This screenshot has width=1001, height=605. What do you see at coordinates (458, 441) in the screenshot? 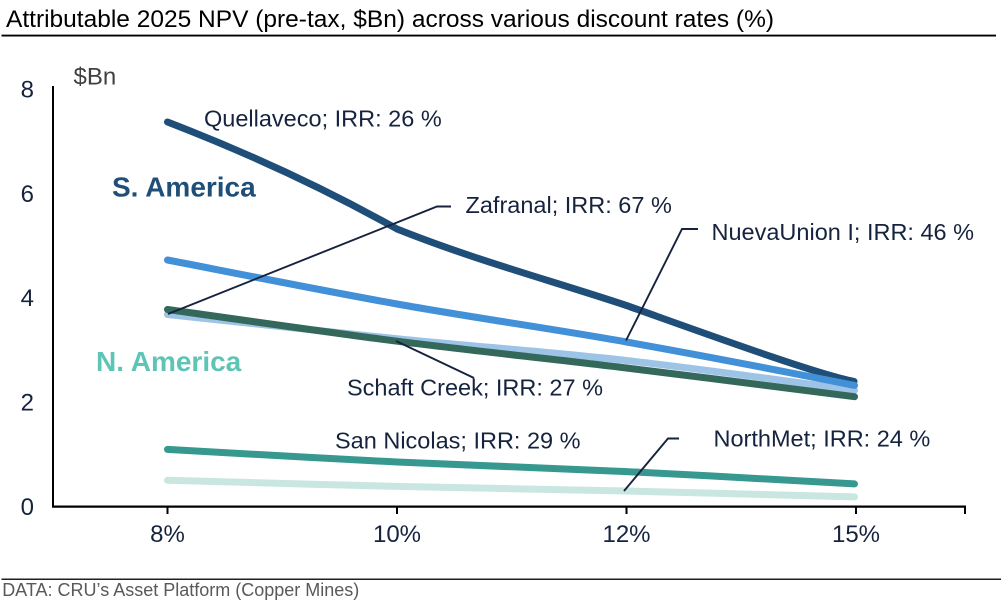
I see `svg-text: San Nicolas; IRR: 29 %` at bounding box center [458, 441].